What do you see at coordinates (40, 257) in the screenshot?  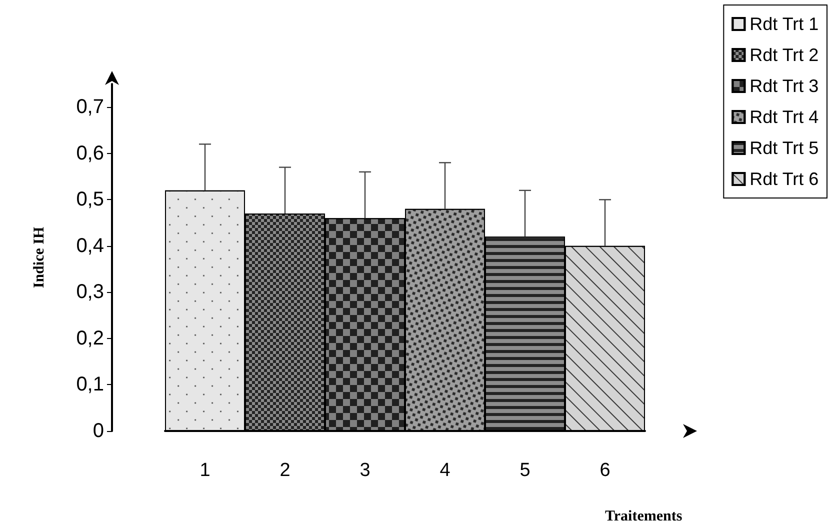 I see `y-axis-title: Indice IH` at bounding box center [40, 257].